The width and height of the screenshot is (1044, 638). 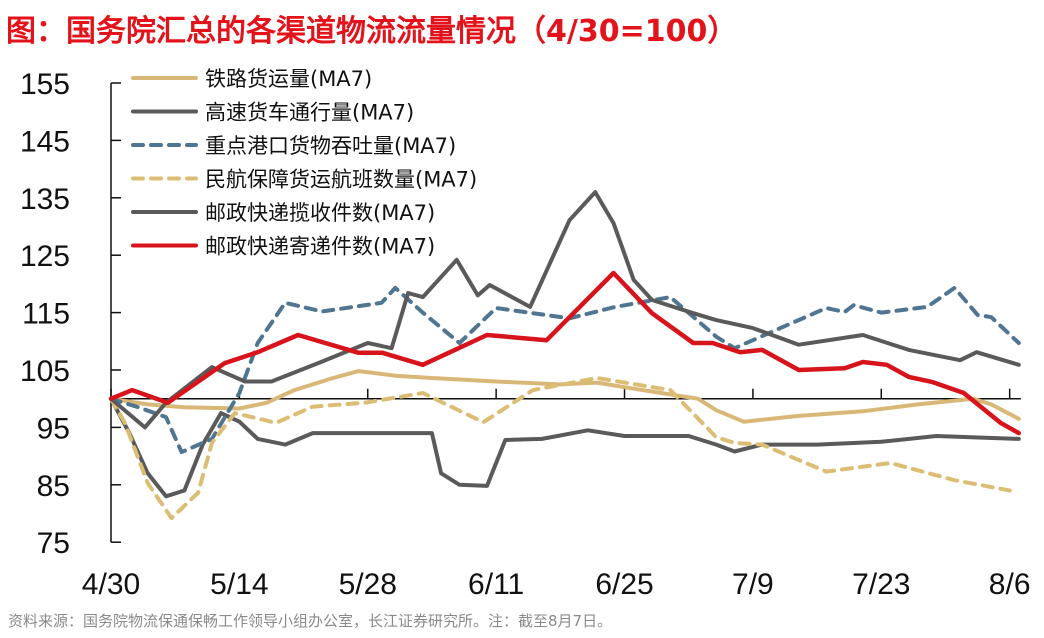 I want to click on legend-label: 民航保障货运航班数量(MA7), so click(x=341, y=180).